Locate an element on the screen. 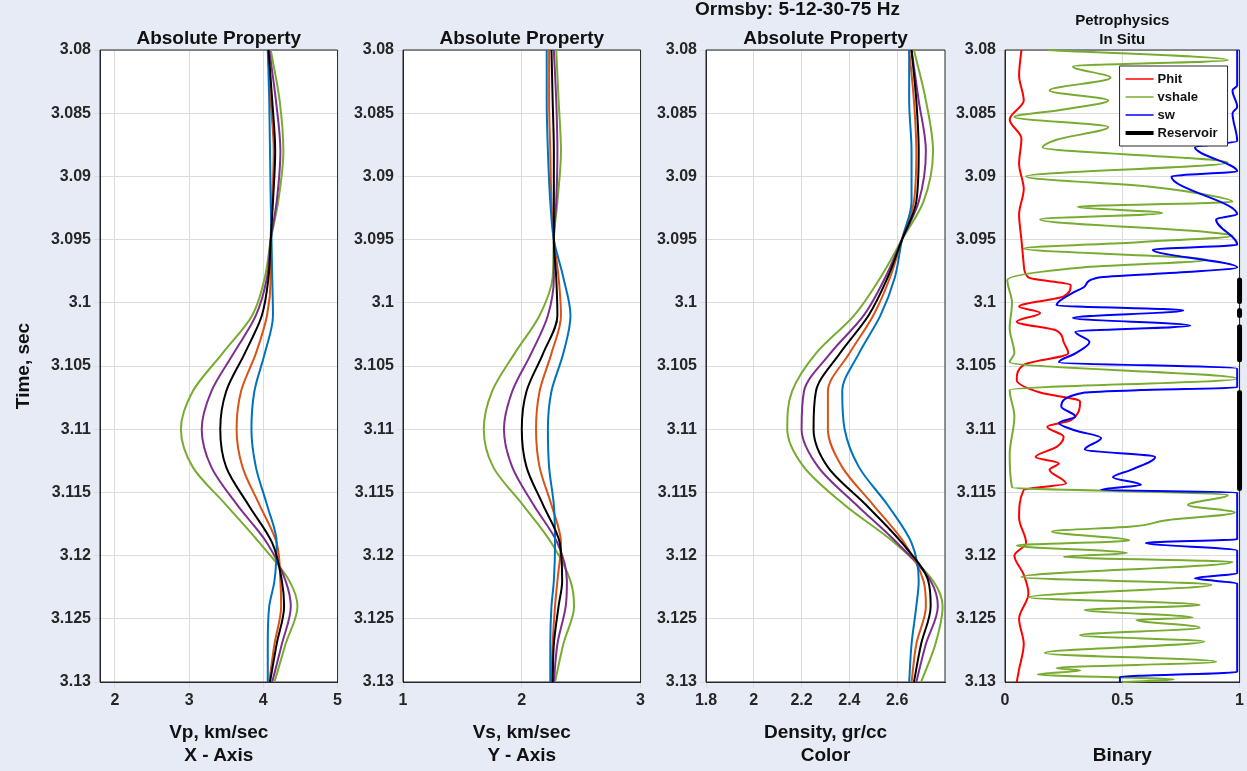  x-tick-label: 1.8 is located at coordinates (706, 700).